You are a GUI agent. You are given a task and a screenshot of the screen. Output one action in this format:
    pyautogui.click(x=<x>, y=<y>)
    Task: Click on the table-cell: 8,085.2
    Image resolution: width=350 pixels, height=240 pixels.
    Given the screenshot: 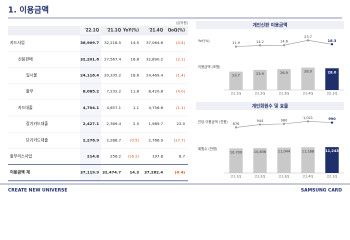 What is the action you would take?
    pyautogui.click(x=91, y=91)
    